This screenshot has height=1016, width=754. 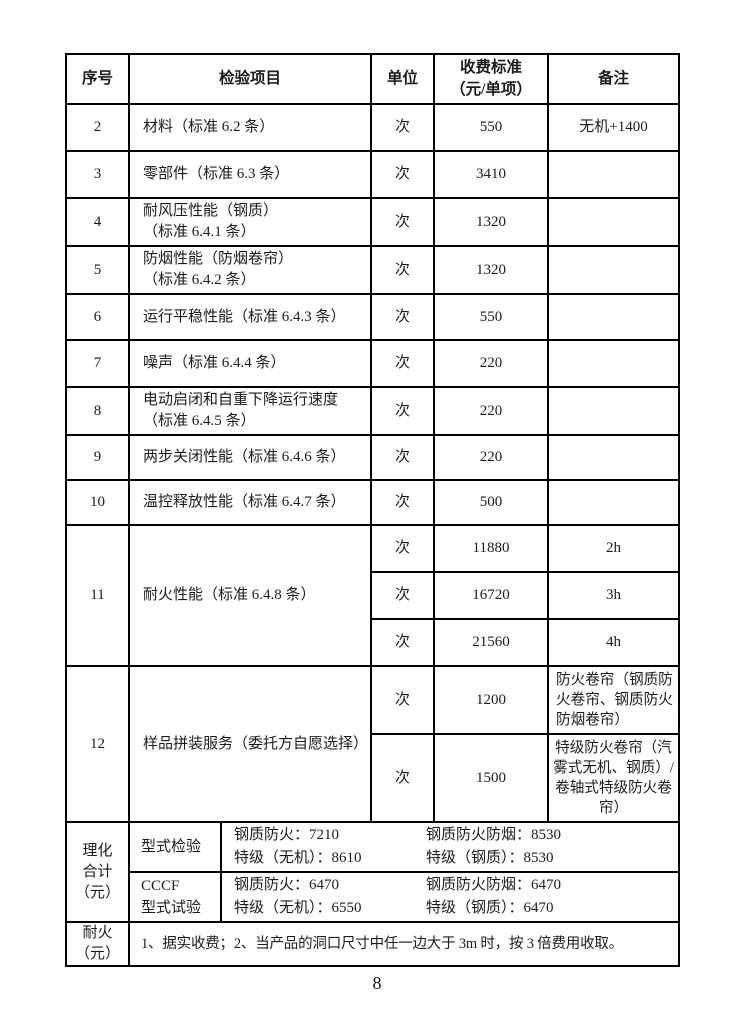 I want to click on row-number: 10, so click(x=97, y=502).